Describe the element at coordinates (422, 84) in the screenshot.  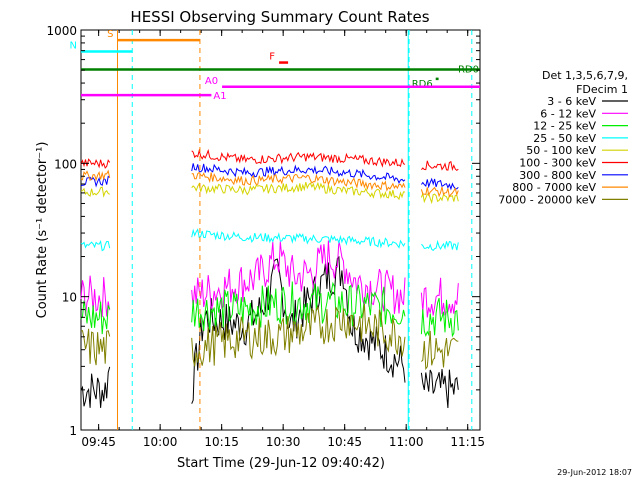
I see `flag-label-rd6: RD6` at that location.